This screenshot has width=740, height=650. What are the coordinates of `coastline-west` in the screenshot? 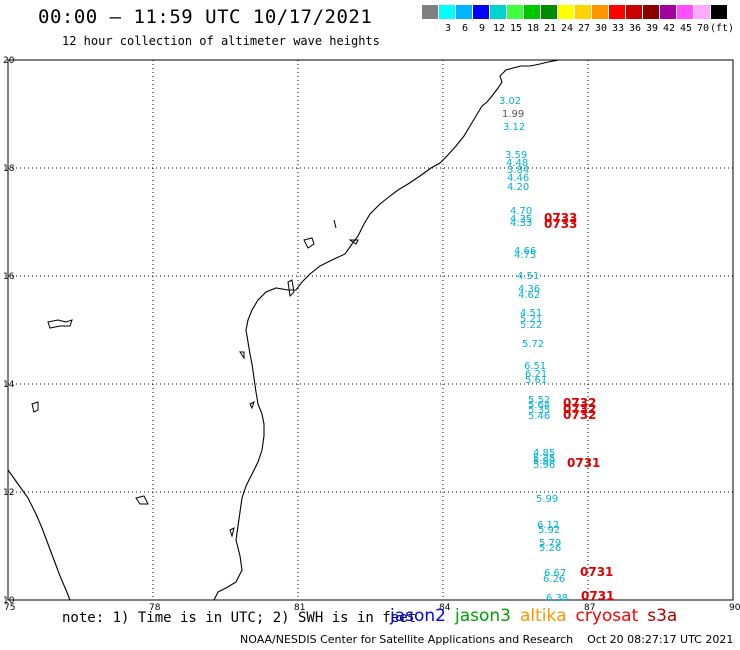 It's located at (39, 535).